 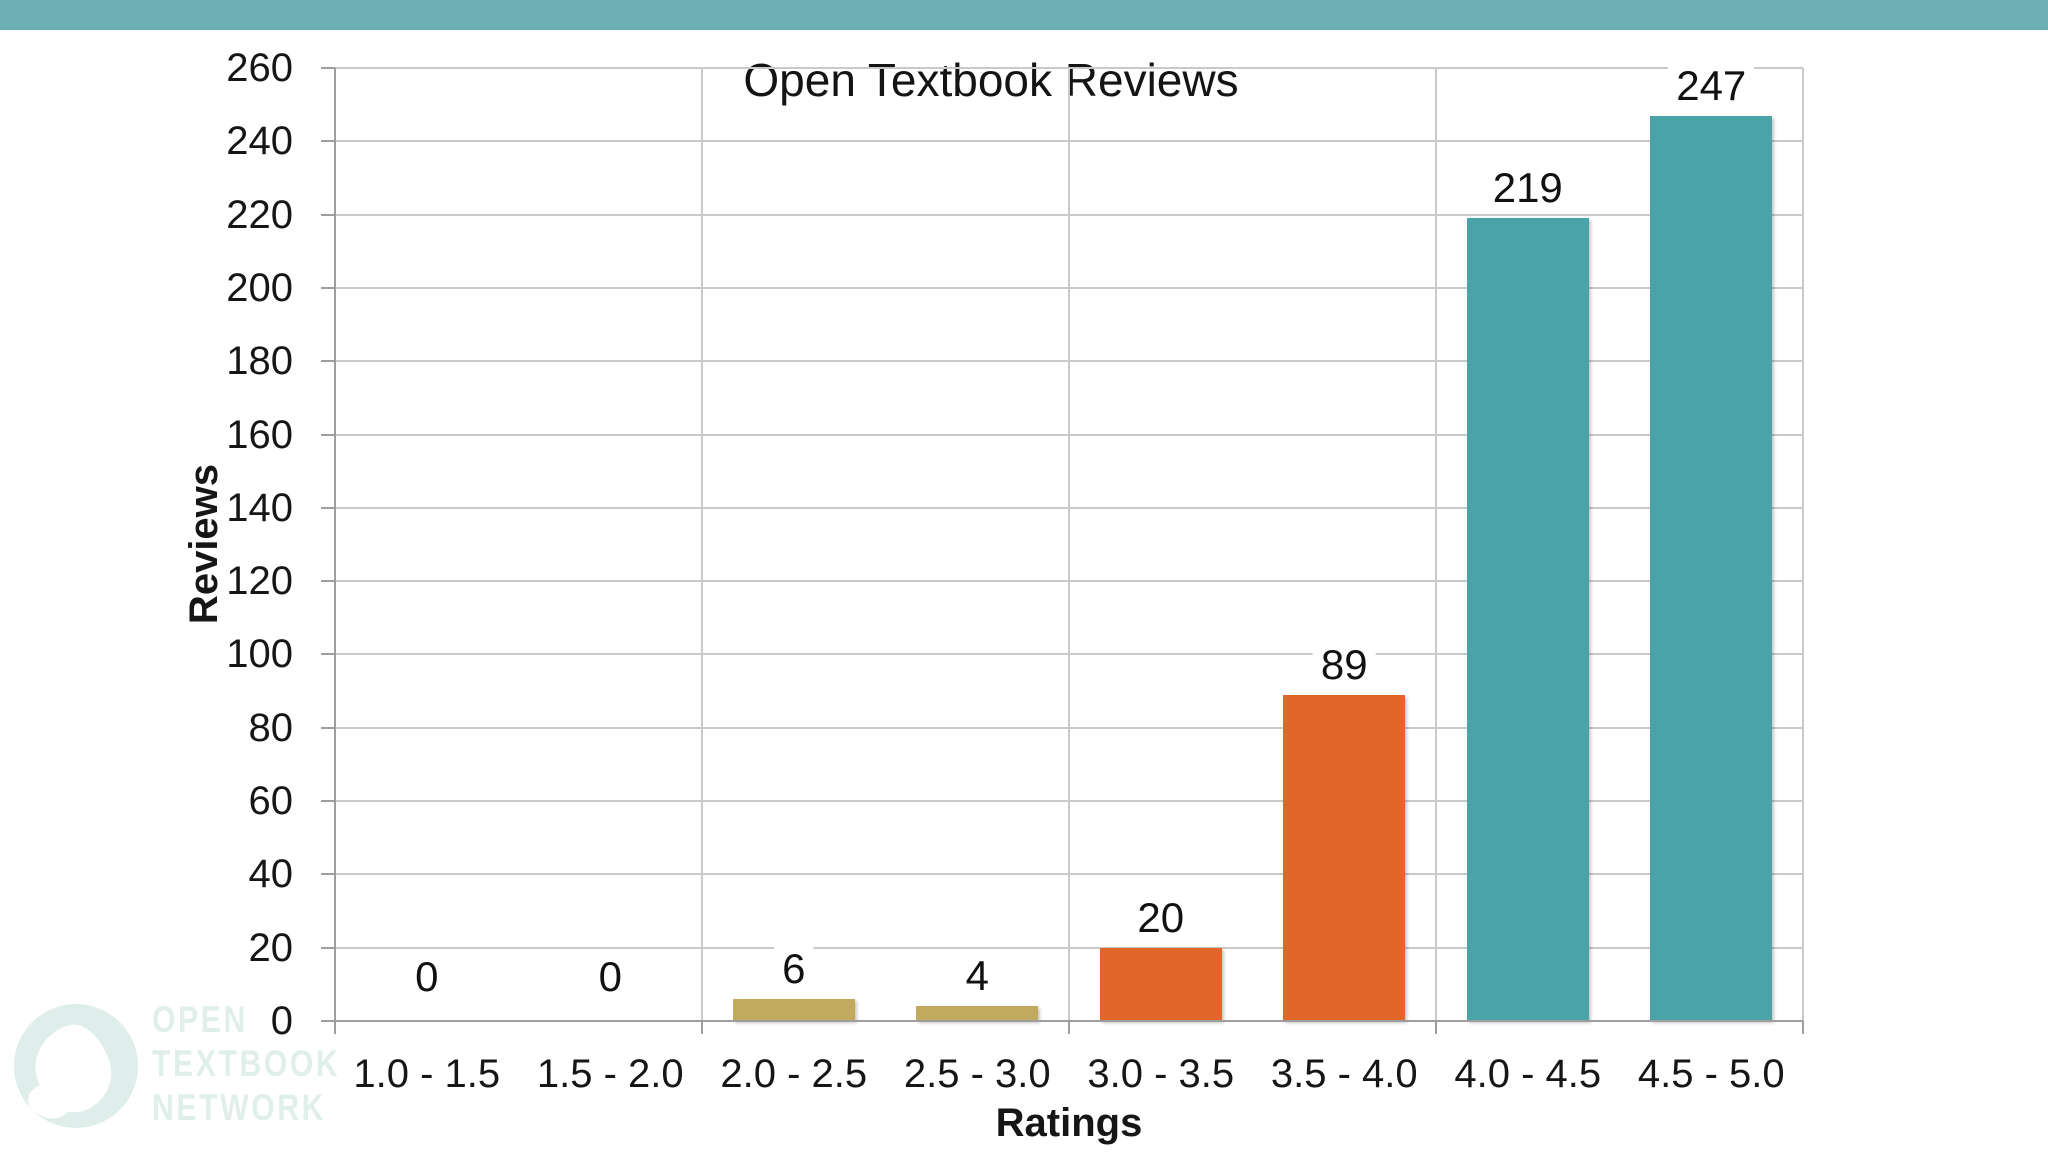 I want to click on y-tick-label: 100, so click(x=259, y=654).